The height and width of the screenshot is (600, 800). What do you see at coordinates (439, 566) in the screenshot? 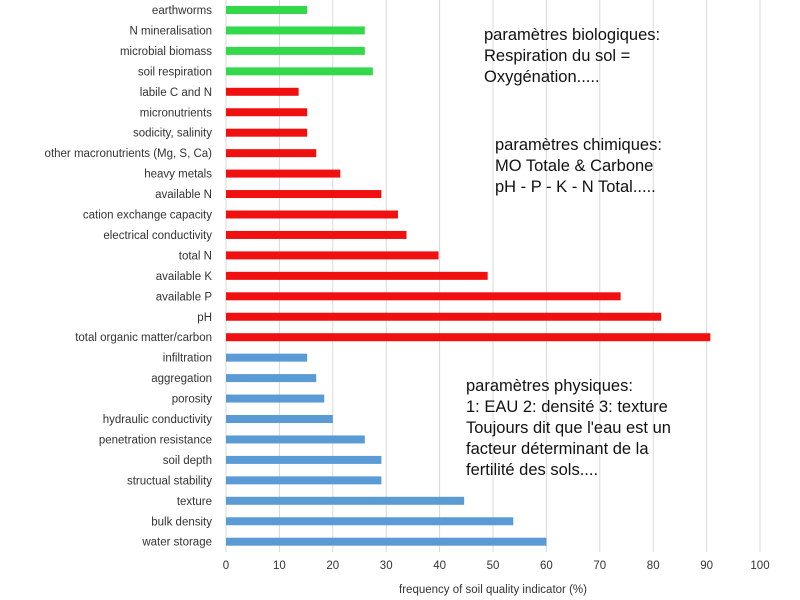
I see `x-tick-label: 40` at bounding box center [439, 566].